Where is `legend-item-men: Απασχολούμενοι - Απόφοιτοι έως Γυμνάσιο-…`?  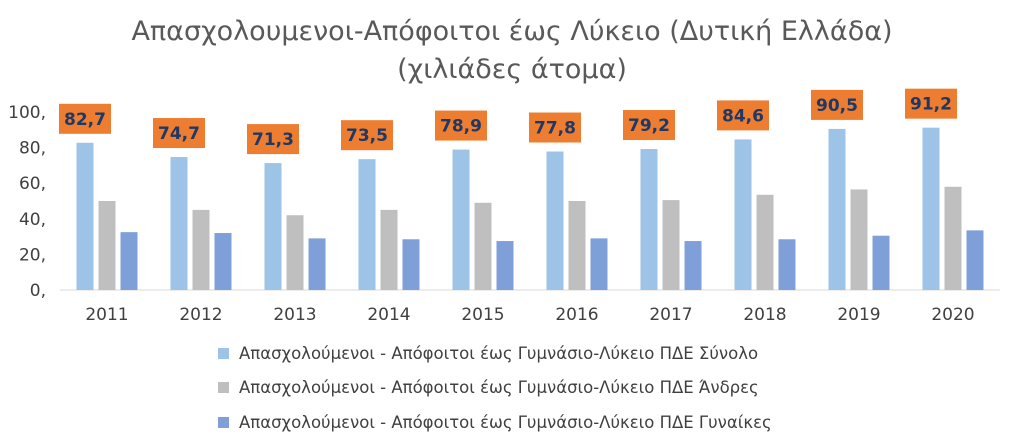
legend-item-men: Απασχολούμενοι - Απόφοιτοι έως Γυμνάσιο-… is located at coordinates (488, 387).